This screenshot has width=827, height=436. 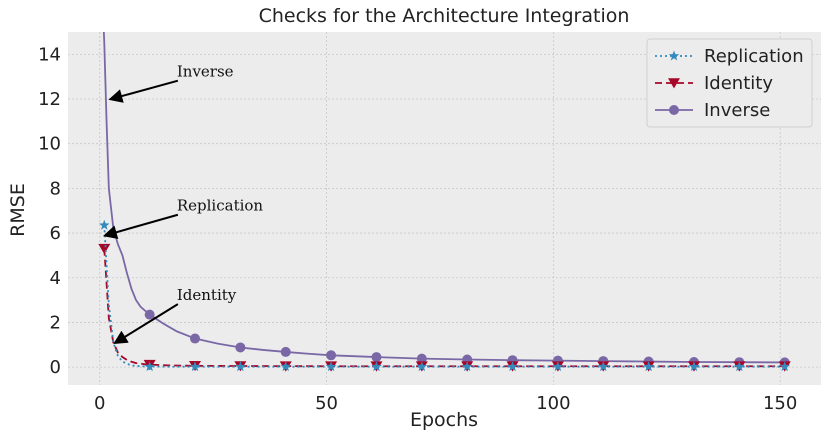 I want to click on annotation: Inverse, so click(x=171, y=83).